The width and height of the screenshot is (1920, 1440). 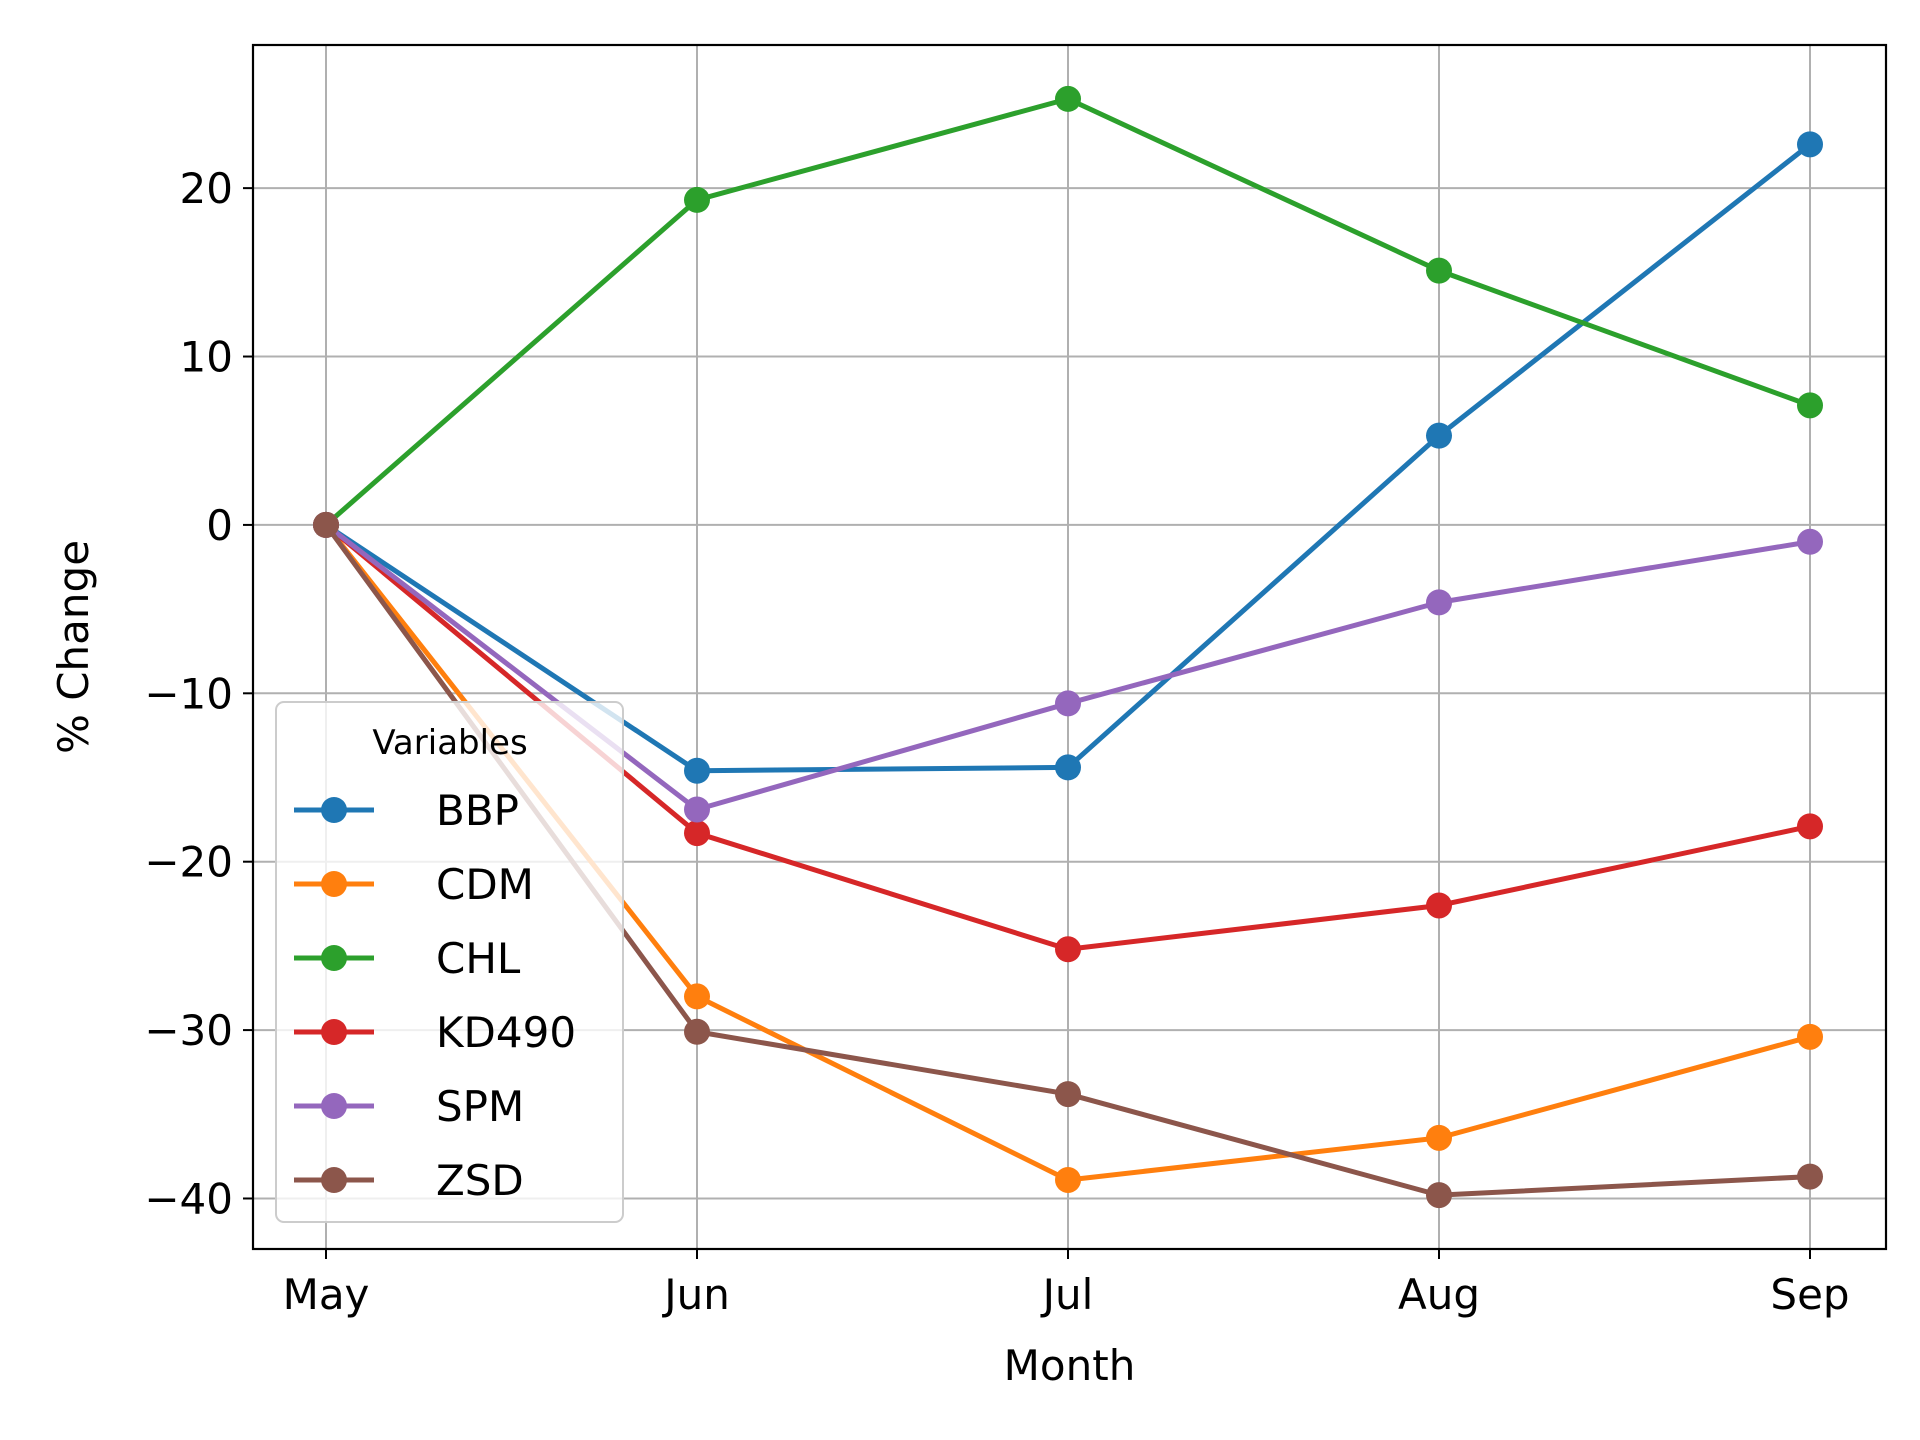 I want to click on legend: Variables BBP CDM CHL KD490 SPM ZSD, so click(x=449, y=962).